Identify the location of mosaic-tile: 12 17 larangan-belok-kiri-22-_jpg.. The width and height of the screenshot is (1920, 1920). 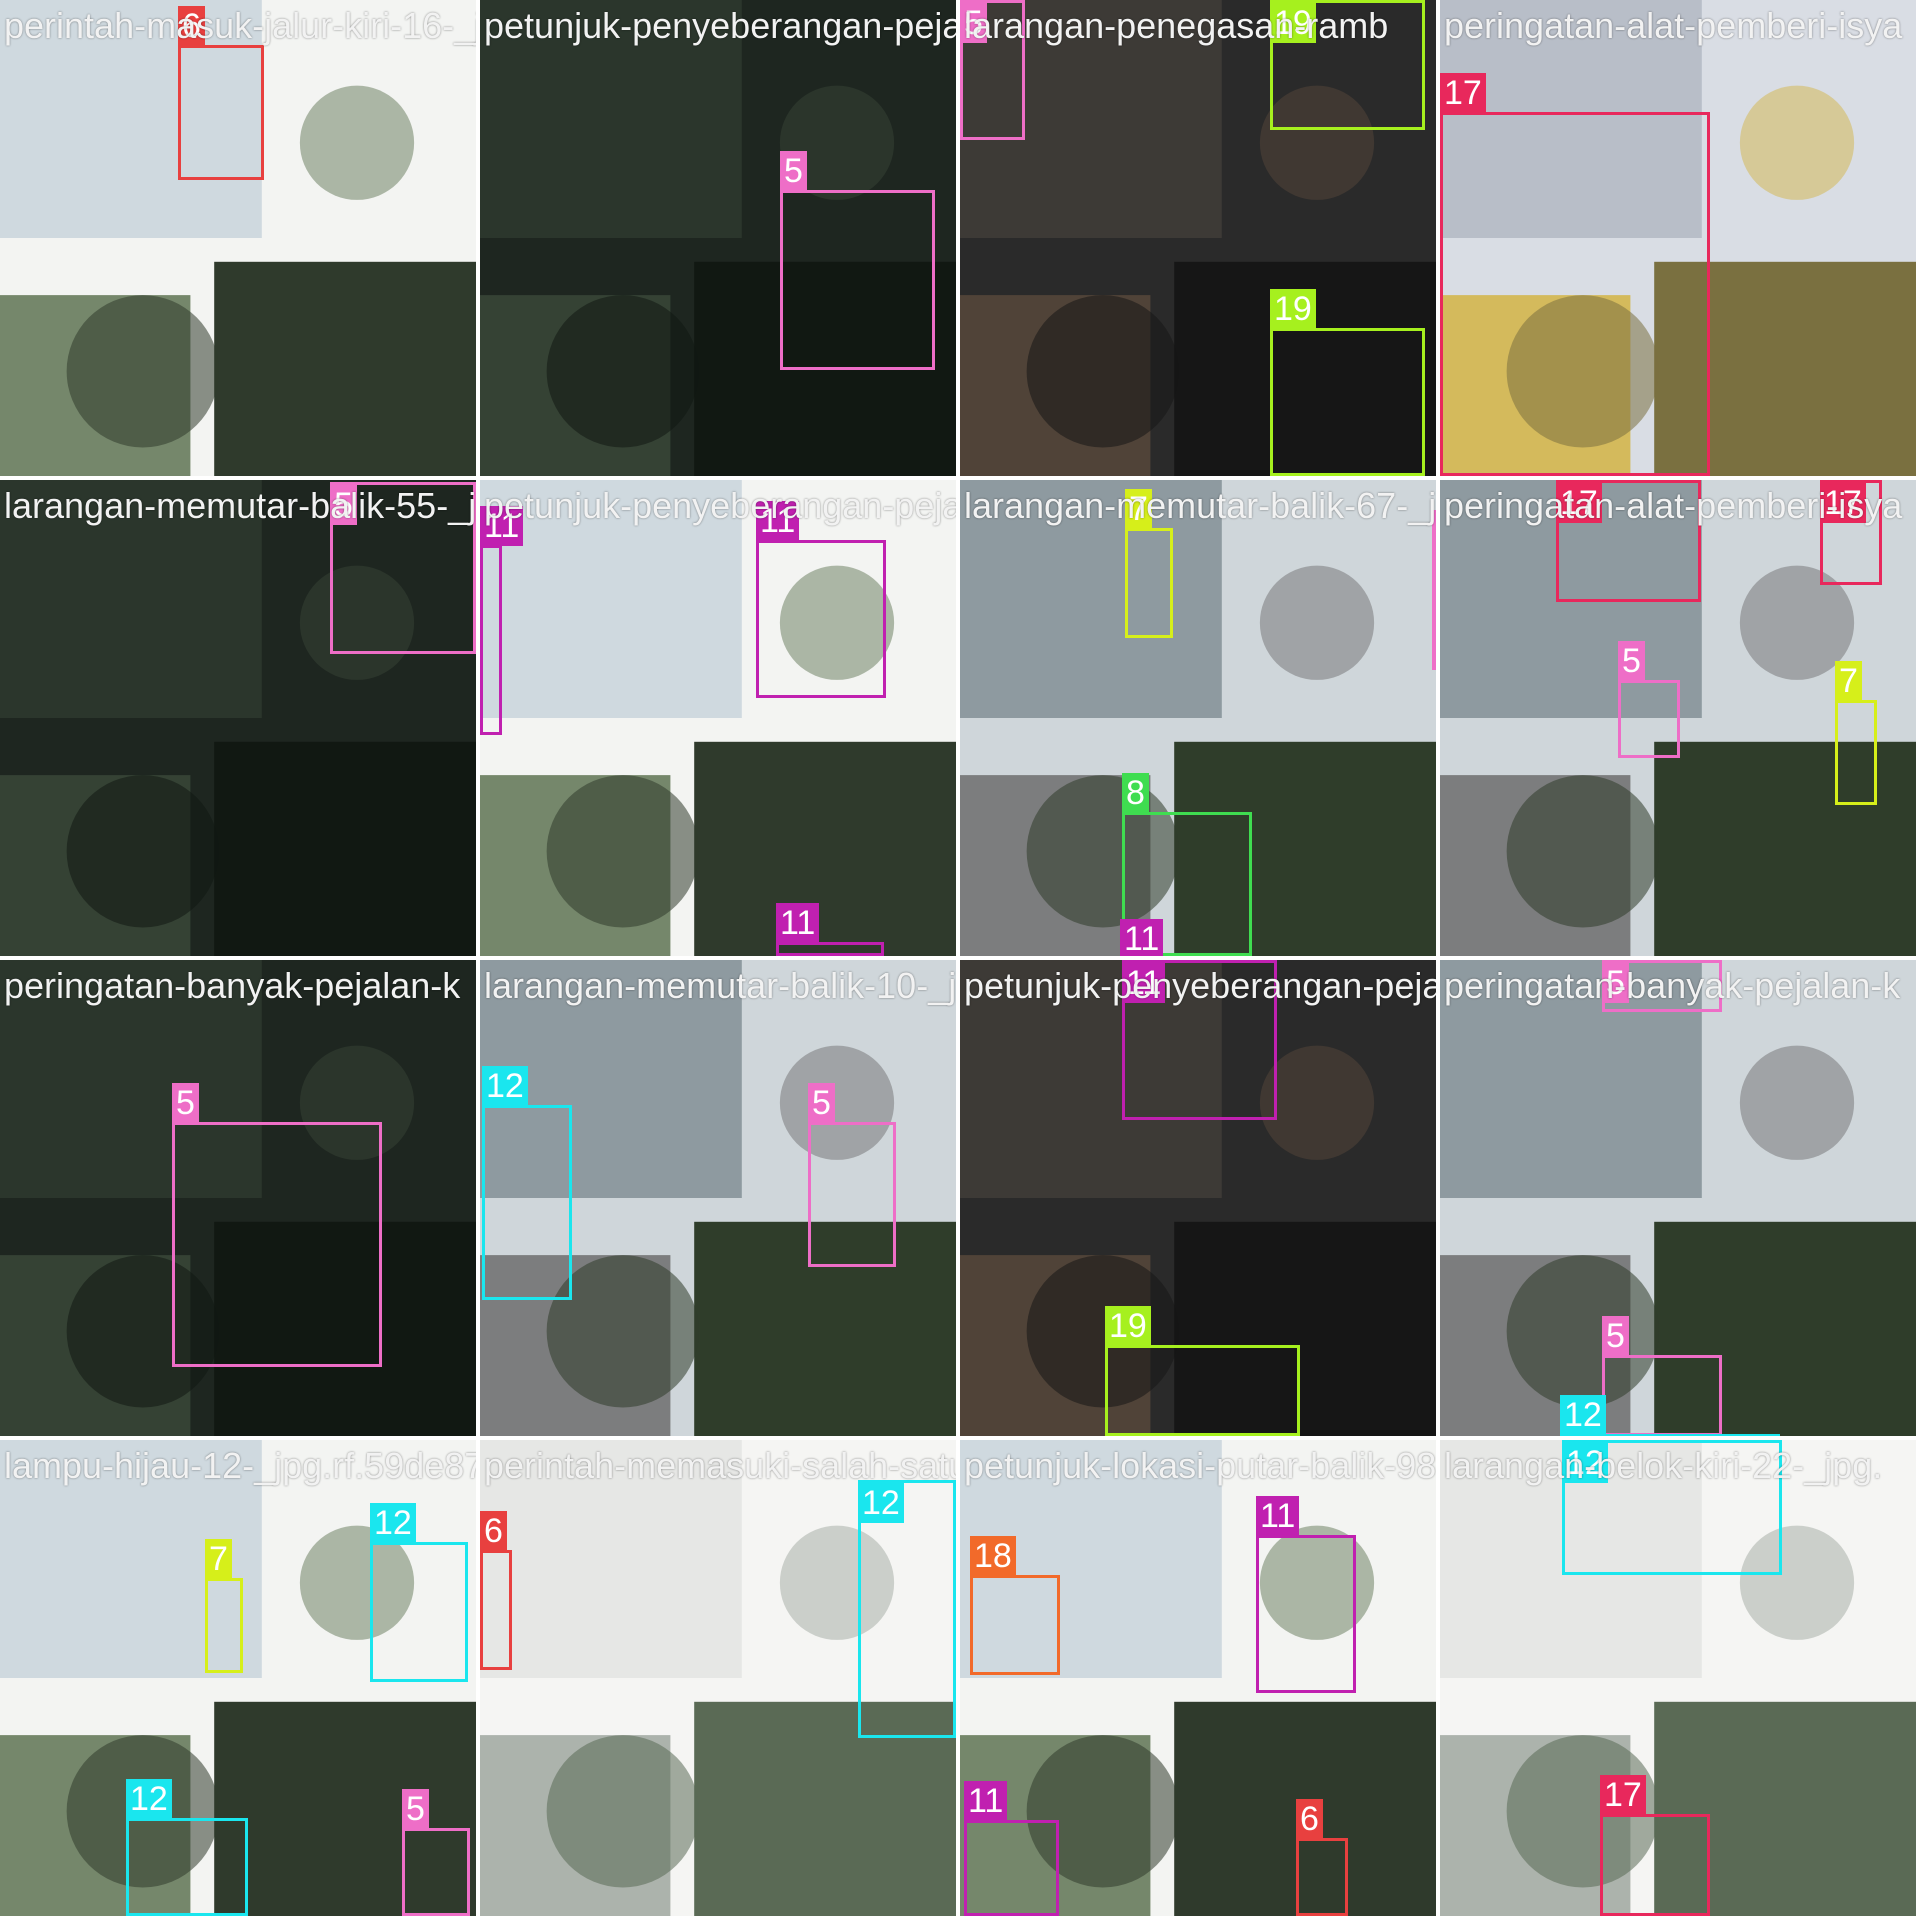
(1678, 1678).